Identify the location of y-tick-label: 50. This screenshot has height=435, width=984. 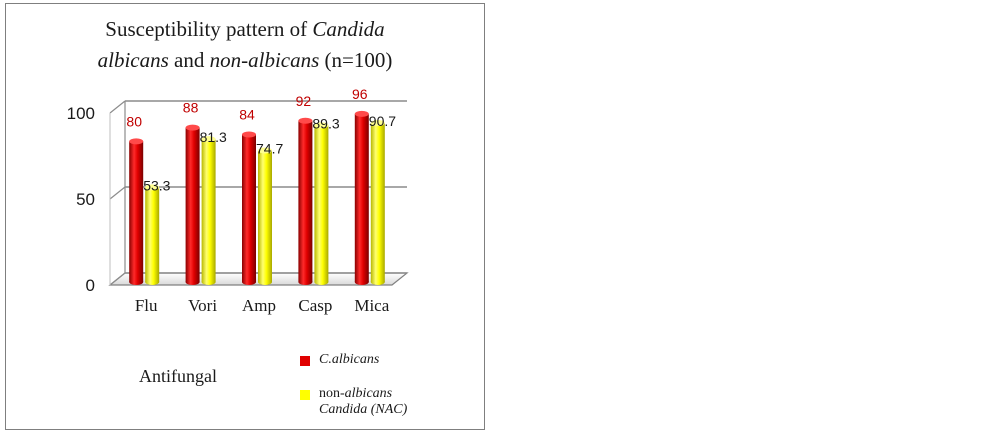
(85, 199).